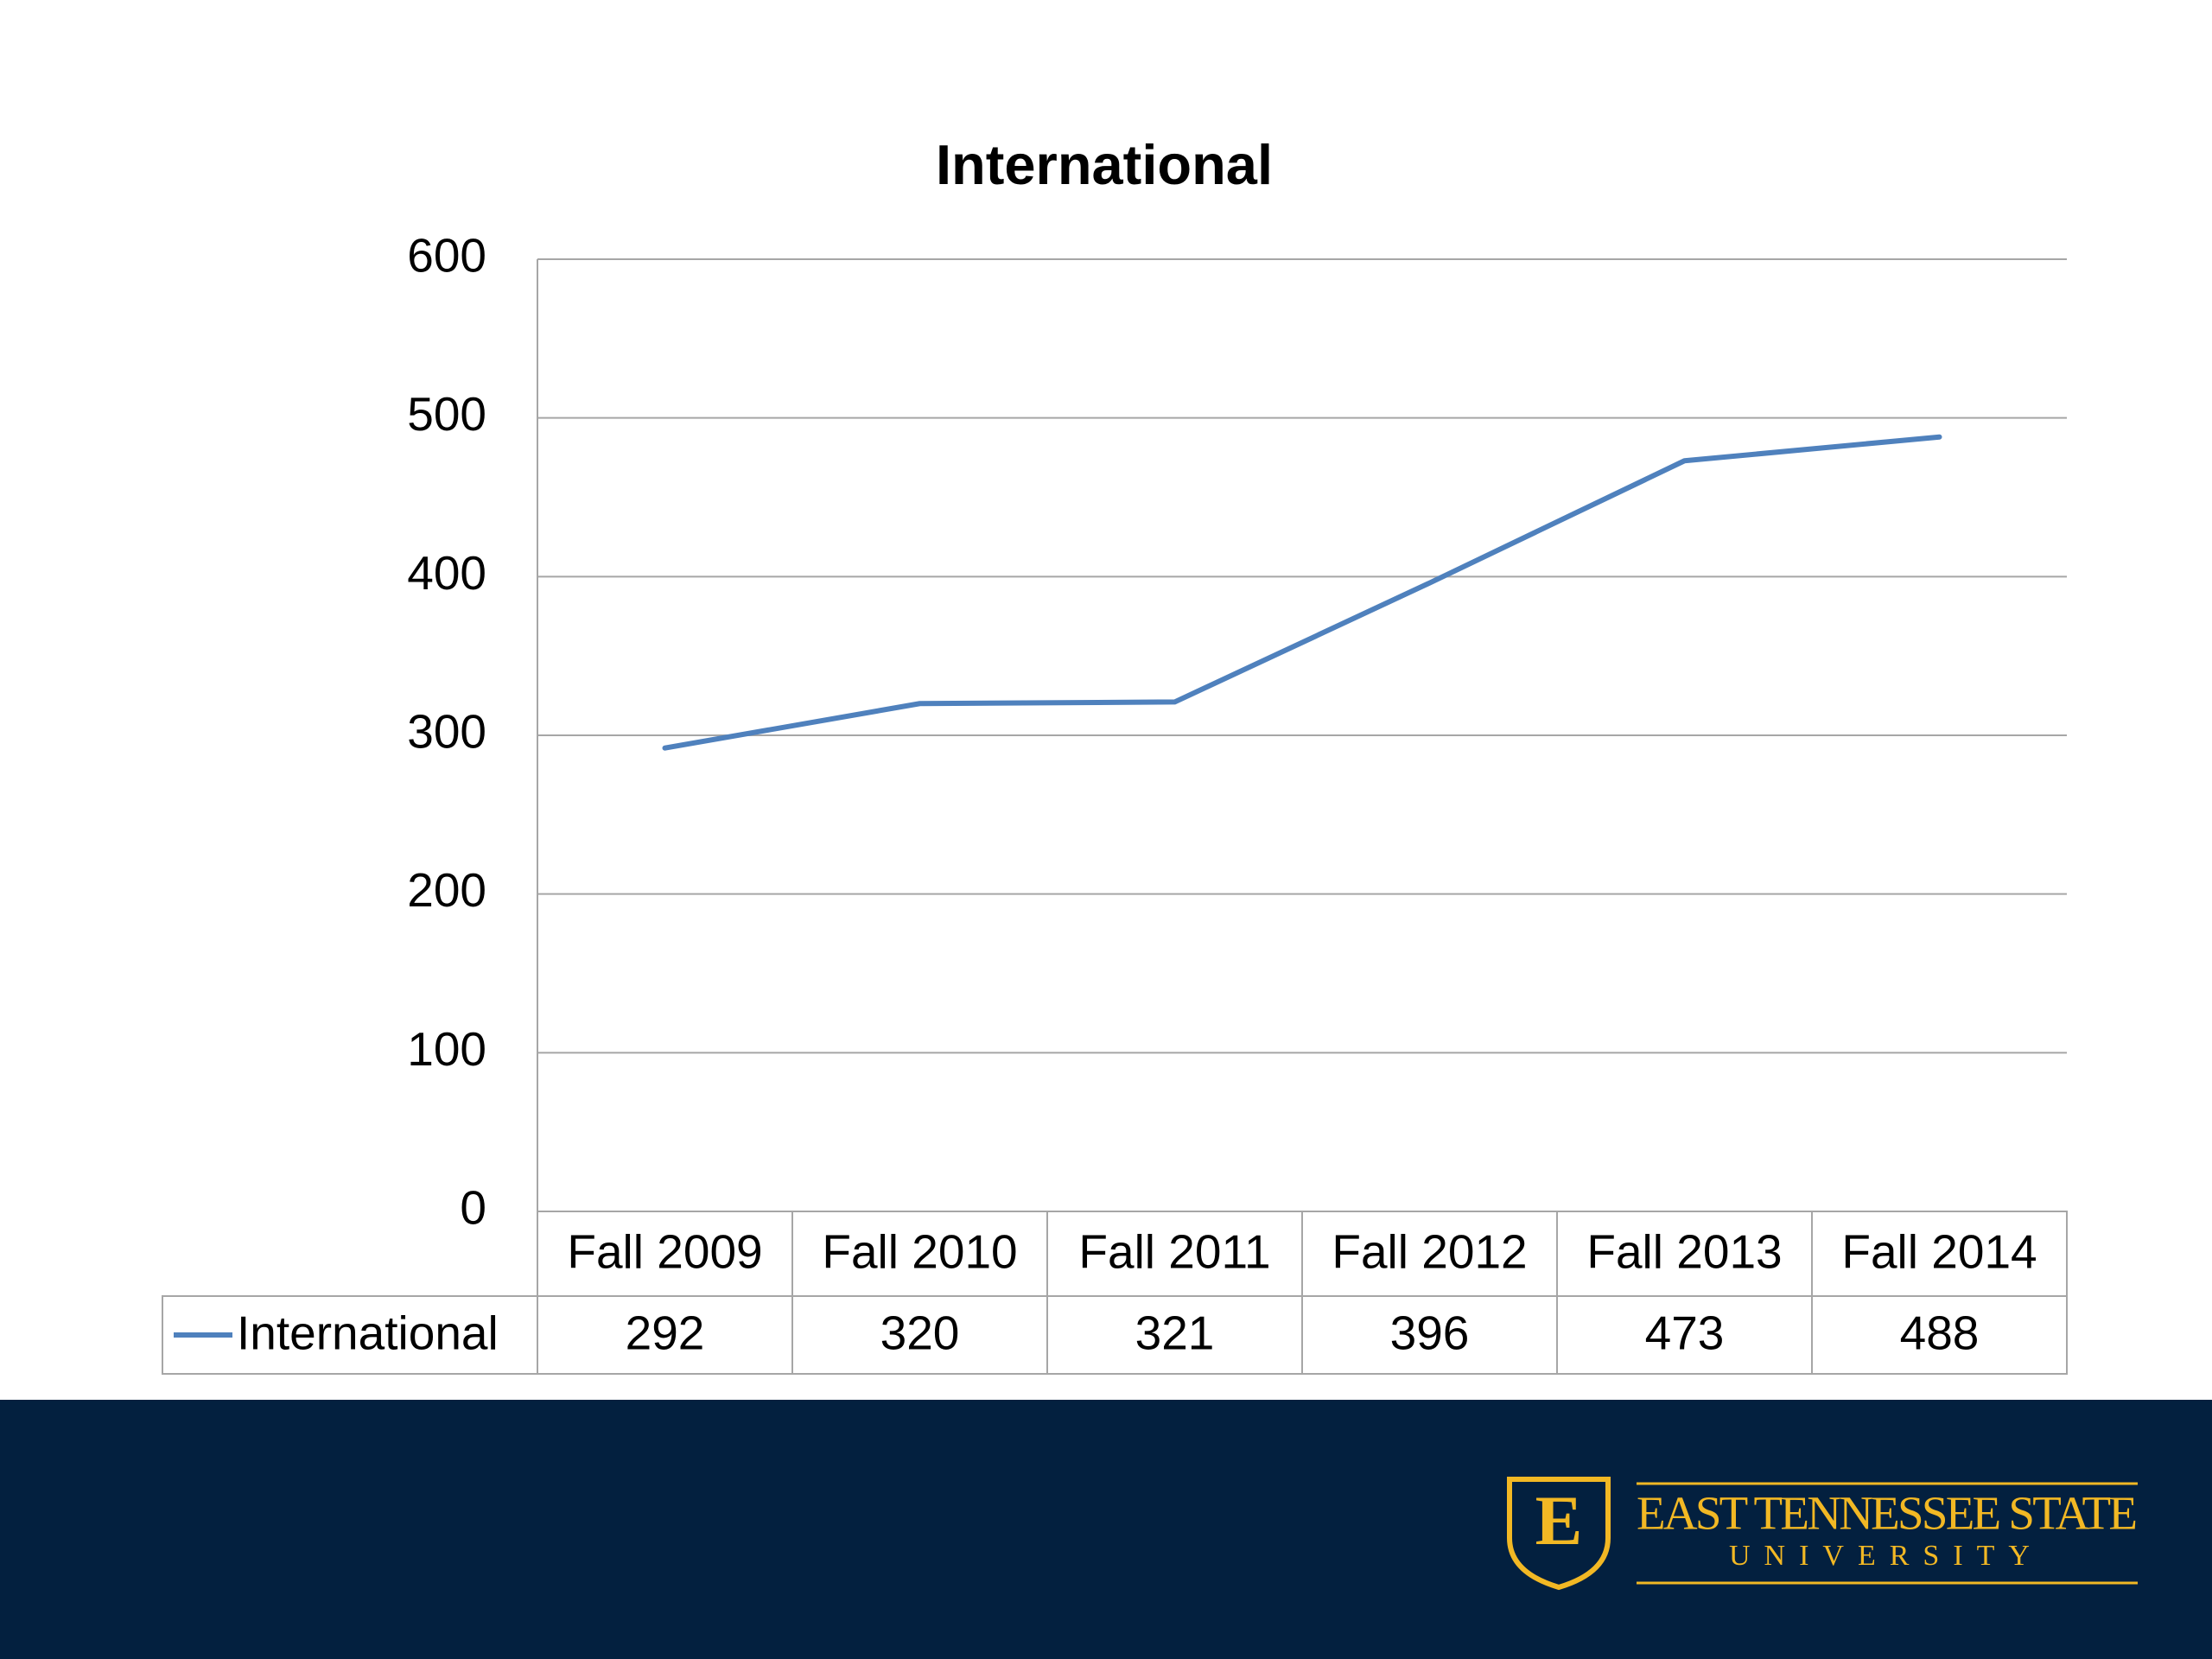  What do you see at coordinates (473, 1208) in the screenshot?
I see `y-tick-label: 0` at bounding box center [473, 1208].